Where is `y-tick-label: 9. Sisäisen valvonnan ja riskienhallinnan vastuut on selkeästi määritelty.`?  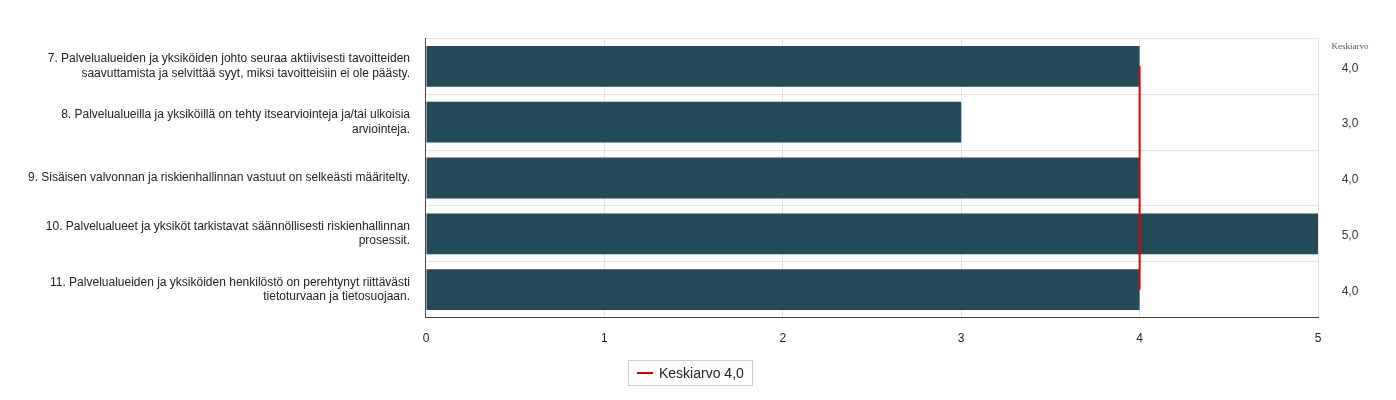
y-tick-label: 9. Sisäisen valvonnan ja riskienhallinnan vastuut on selkeästi määritelty. is located at coordinates (219, 177).